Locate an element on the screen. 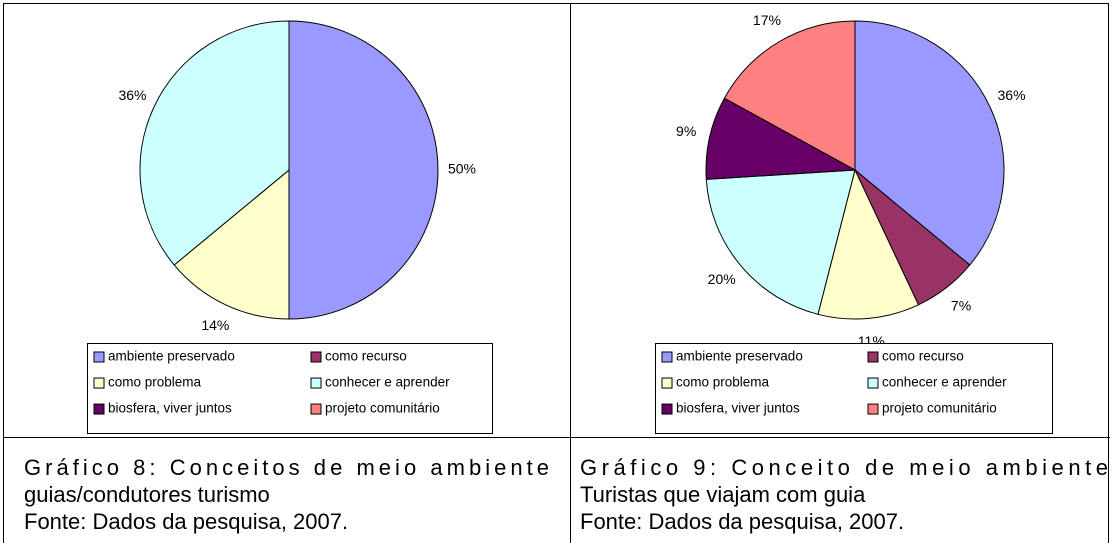 The height and width of the screenshot is (543, 1112). slice-label: 50% is located at coordinates (462, 169).